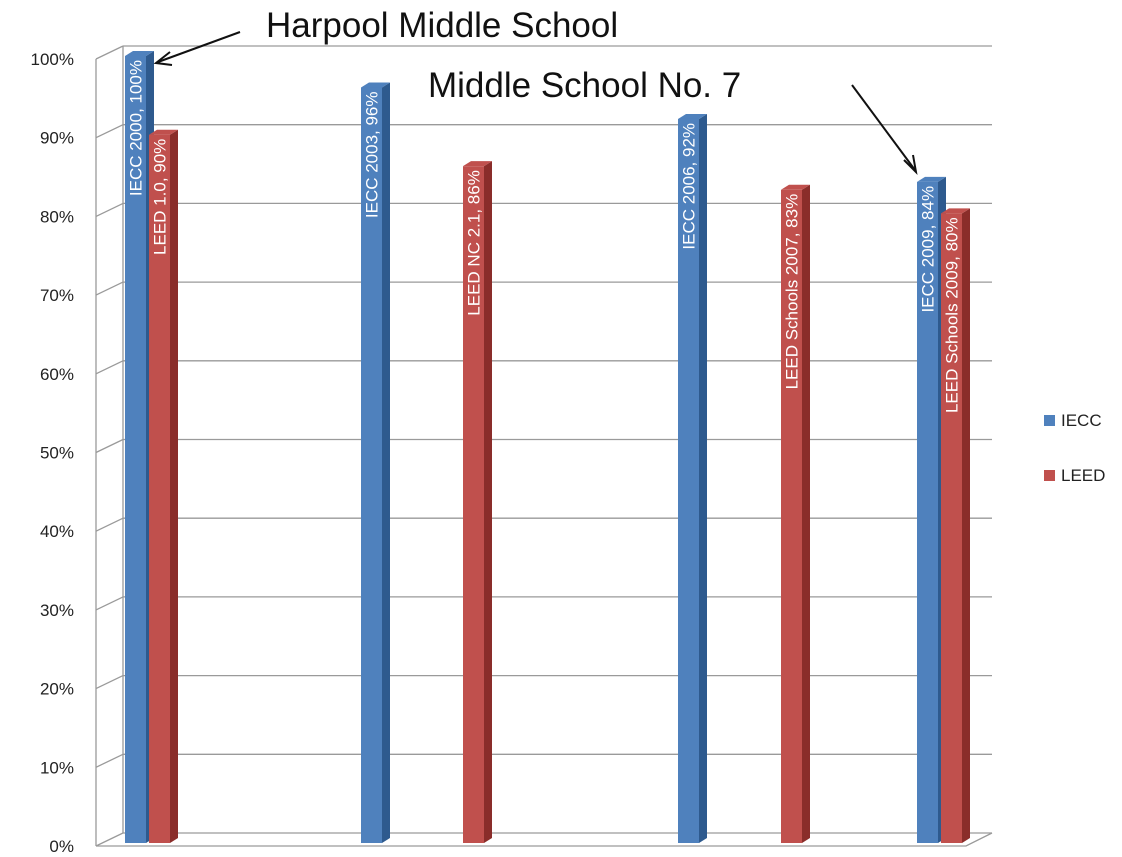 The height and width of the screenshot is (857, 1122). I want to click on bar-iecc: IECC 2003, 96%, so click(375, 463).